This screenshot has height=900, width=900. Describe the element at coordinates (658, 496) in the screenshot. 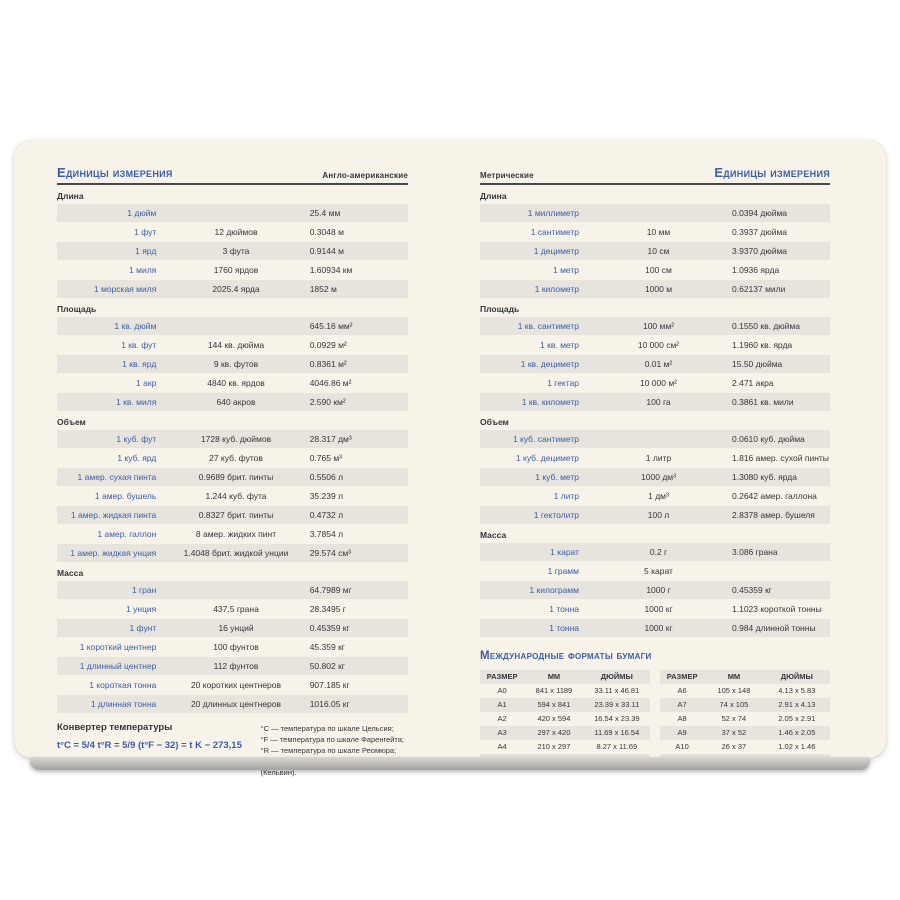

I see `unit-equivalent: 1 дм³` at that location.